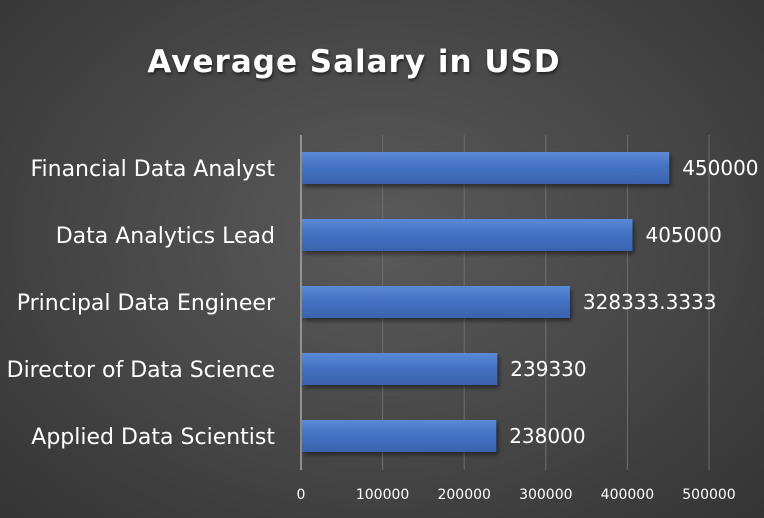 This screenshot has height=518, width=764. I want to click on value-label: 450000, so click(720, 168).